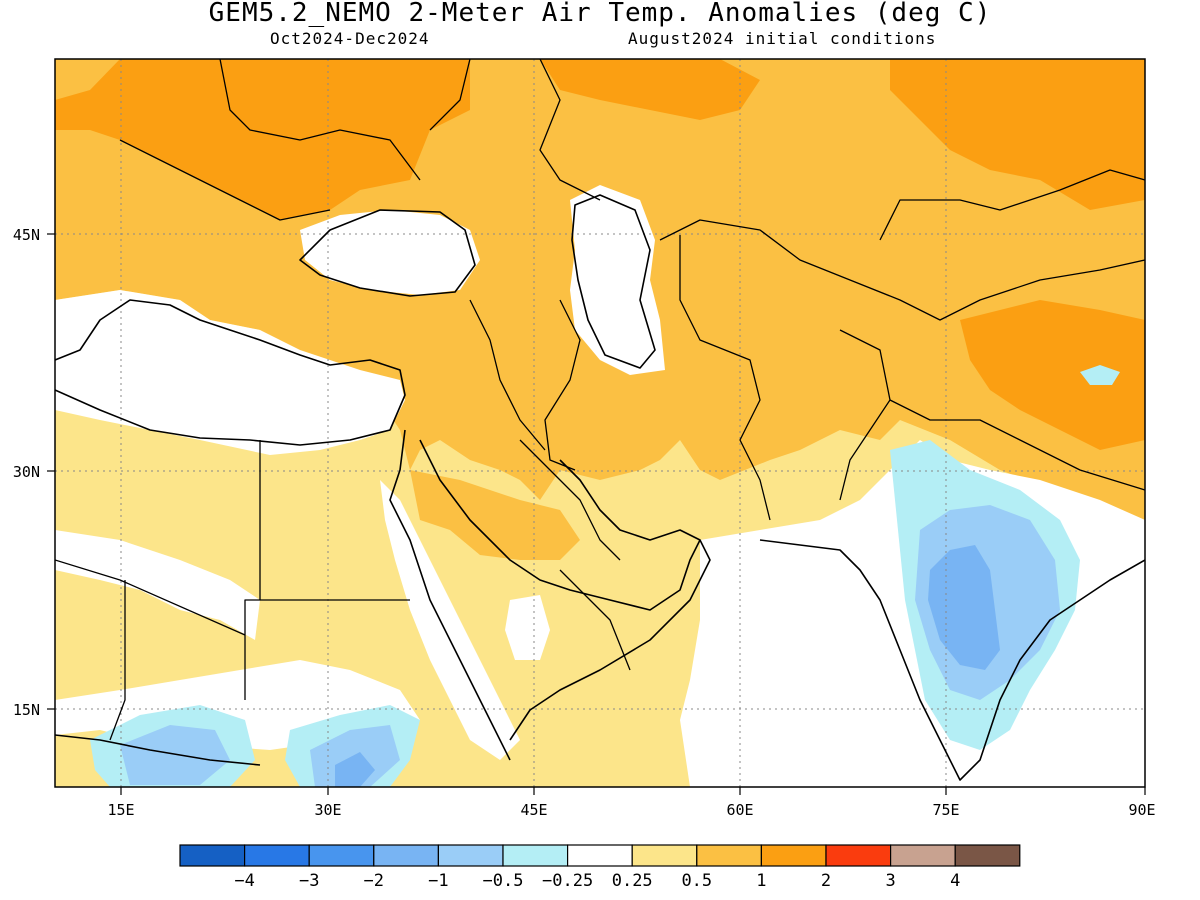 The image size is (1200, 900). I want to click on colorbar-label: −0.25, so click(567, 881).